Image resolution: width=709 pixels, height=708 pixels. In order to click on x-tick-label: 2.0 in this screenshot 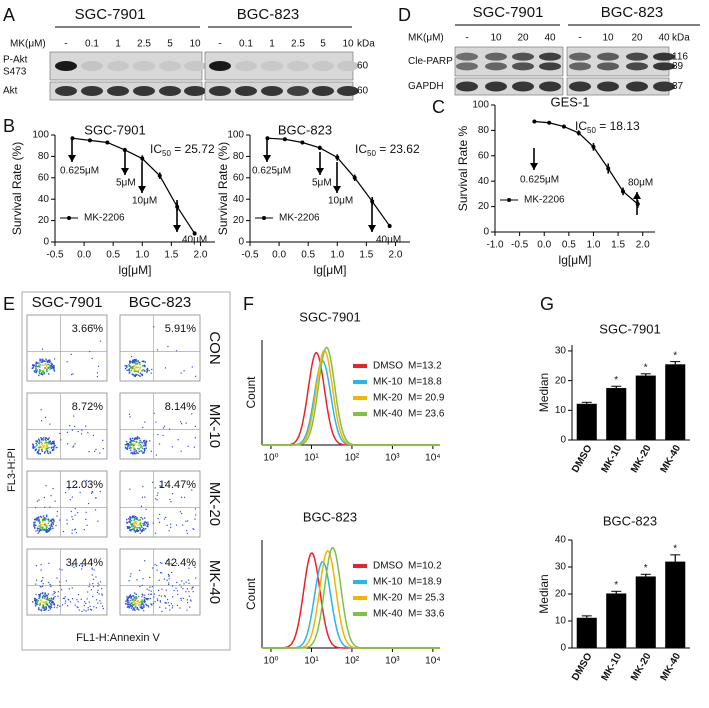, I will do `click(201, 255)`.